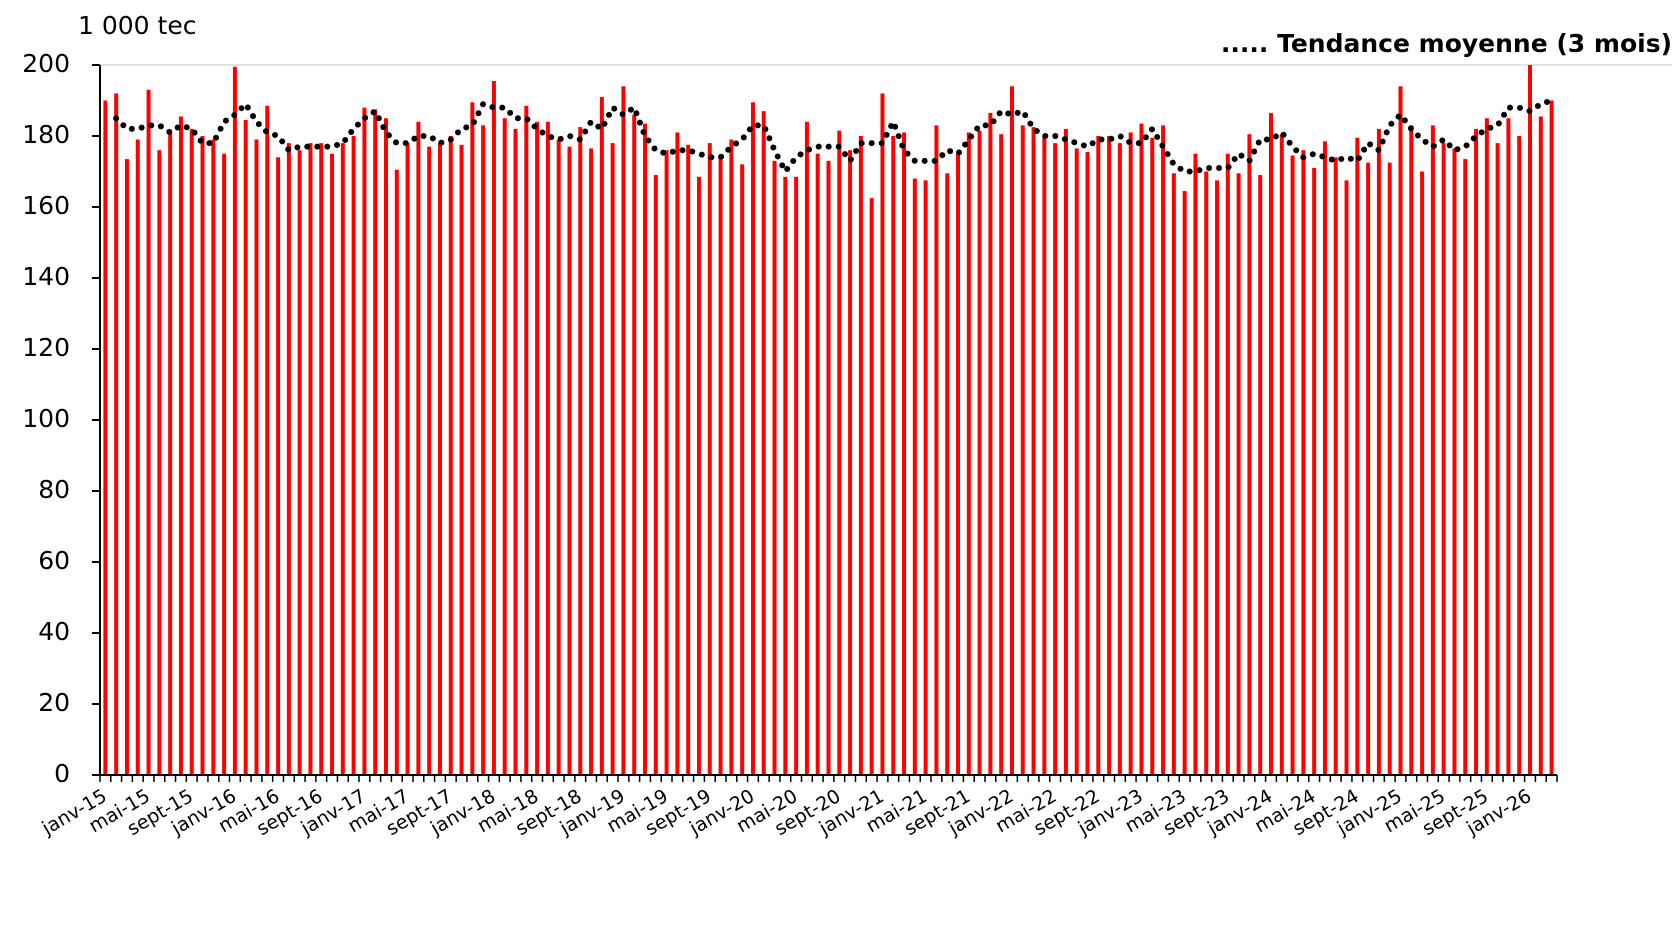  What do you see at coordinates (46, 276) in the screenshot?
I see `y-tick-label: 140` at bounding box center [46, 276].